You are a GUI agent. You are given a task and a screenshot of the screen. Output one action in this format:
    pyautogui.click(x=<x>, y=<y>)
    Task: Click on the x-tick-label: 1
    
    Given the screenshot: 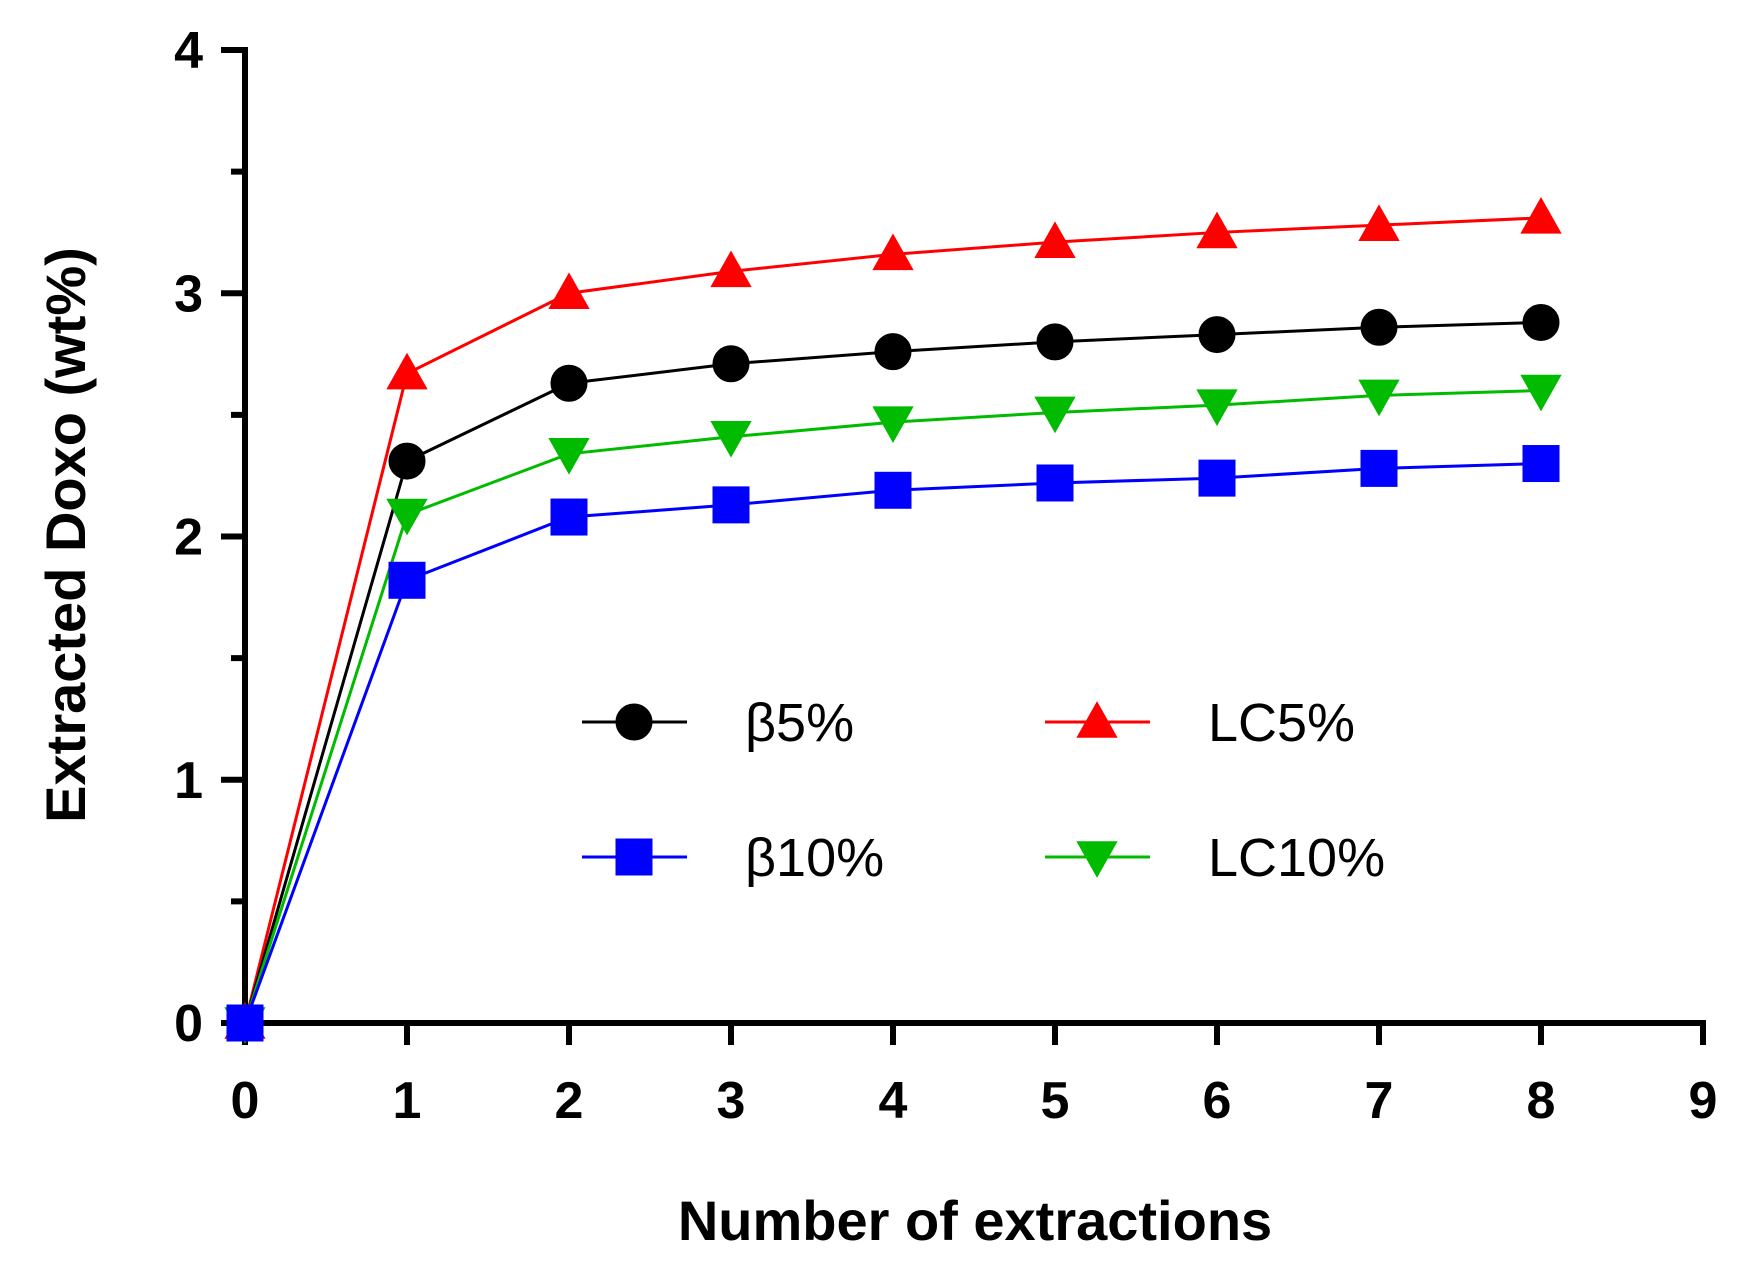 What is the action you would take?
    pyautogui.click(x=407, y=1101)
    